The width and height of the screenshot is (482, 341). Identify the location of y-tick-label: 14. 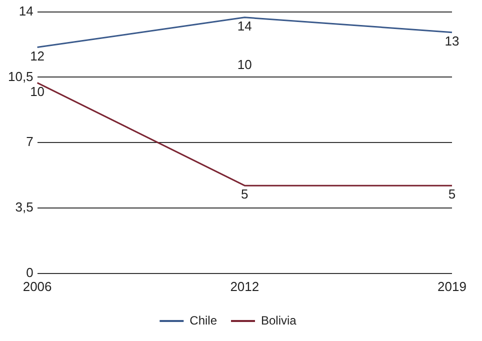
(26, 10).